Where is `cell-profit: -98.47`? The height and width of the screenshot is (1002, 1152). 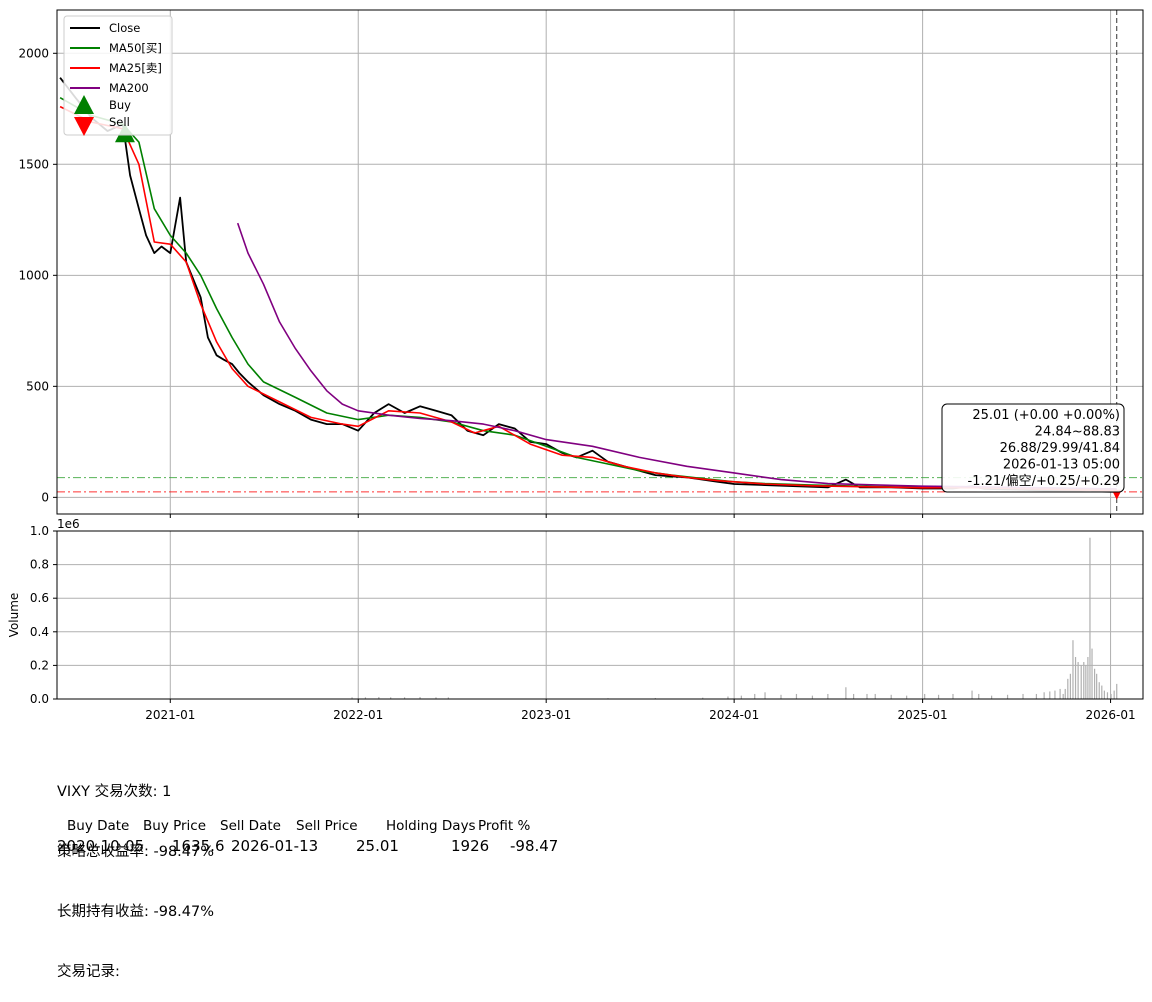 cell-profit: -98.47 is located at coordinates (534, 846).